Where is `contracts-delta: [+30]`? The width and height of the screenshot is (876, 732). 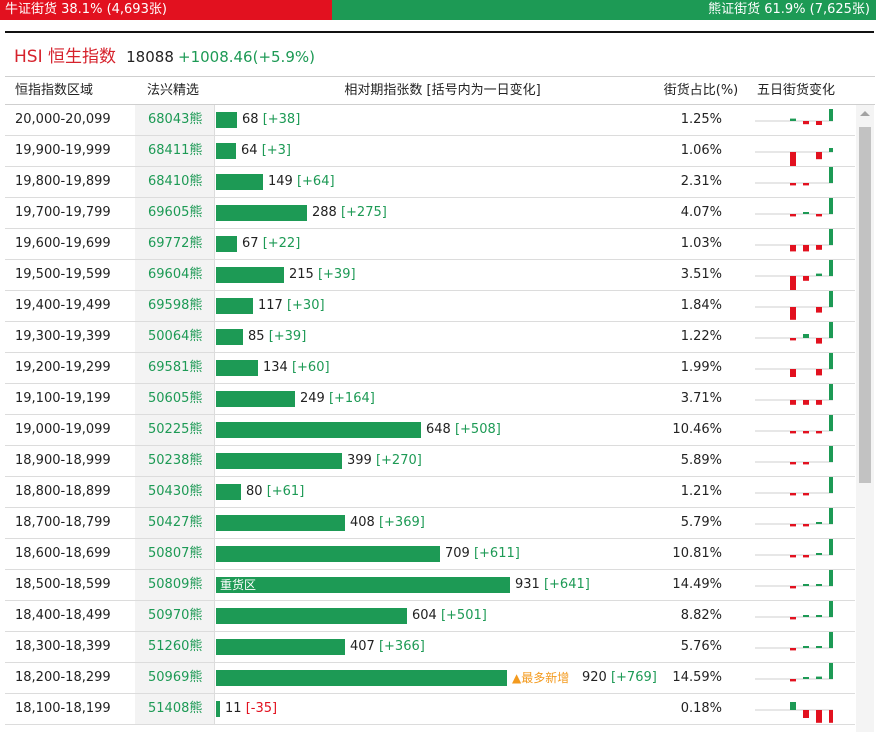 contracts-delta: [+30] is located at coordinates (305, 305).